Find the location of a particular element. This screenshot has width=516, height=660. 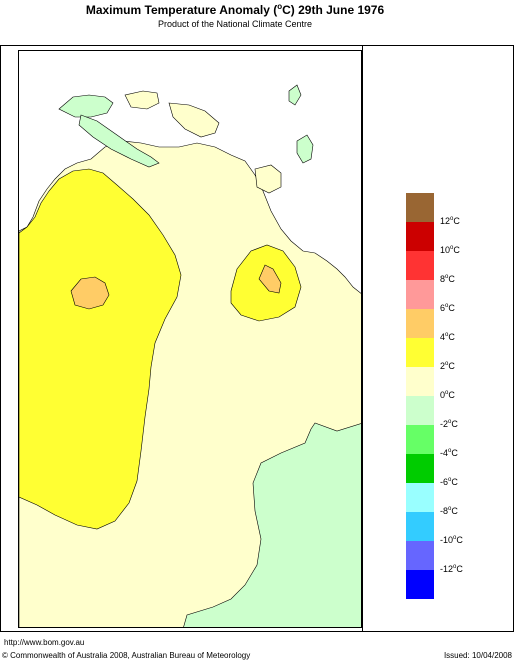

legend-label: 12oC is located at coordinates (450, 221).